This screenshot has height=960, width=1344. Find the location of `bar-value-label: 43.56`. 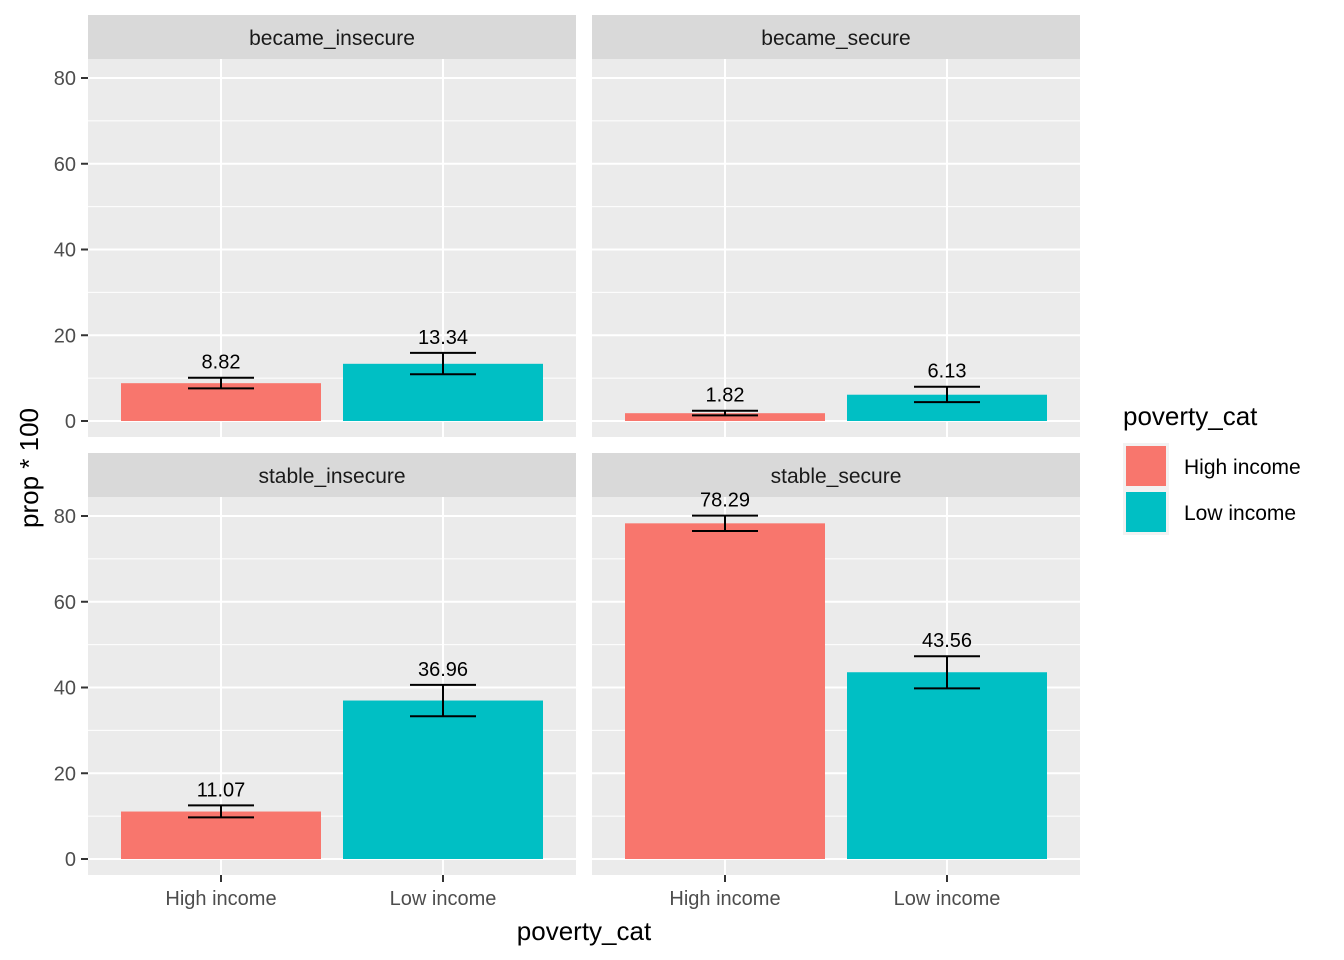

bar-value-label: 43.56 is located at coordinates (947, 641).